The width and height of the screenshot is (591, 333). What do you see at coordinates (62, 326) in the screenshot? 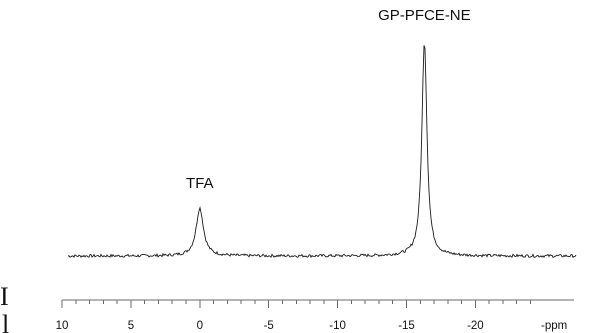
I see `x-tick-label: 10` at bounding box center [62, 326].